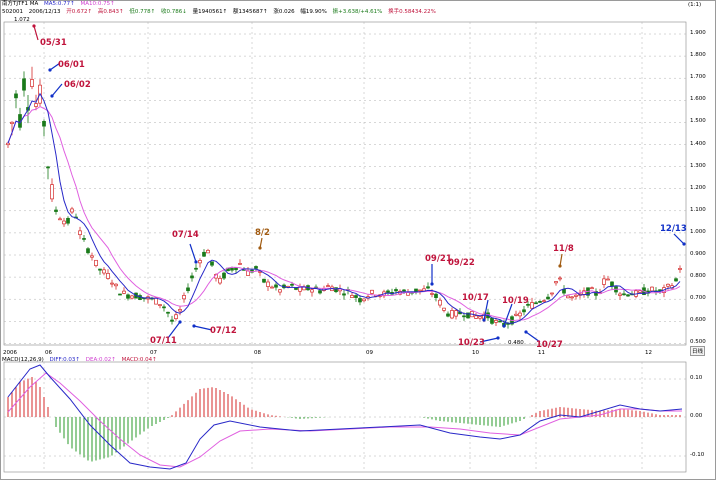 This screenshot has width=716, height=480. Describe the element at coordinates (313, 12) in the screenshot. I see `percent-readout: 幅19.90%` at that location.